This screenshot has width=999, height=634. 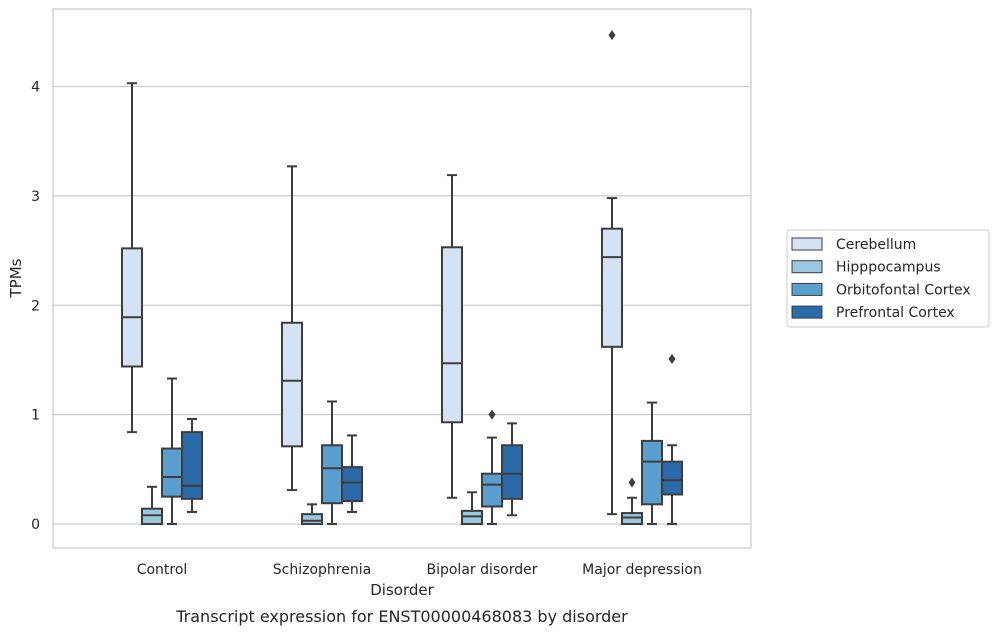 What do you see at coordinates (35, 197) in the screenshot?
I see `y-tick-label: 3` at bounding box center [35, 197].